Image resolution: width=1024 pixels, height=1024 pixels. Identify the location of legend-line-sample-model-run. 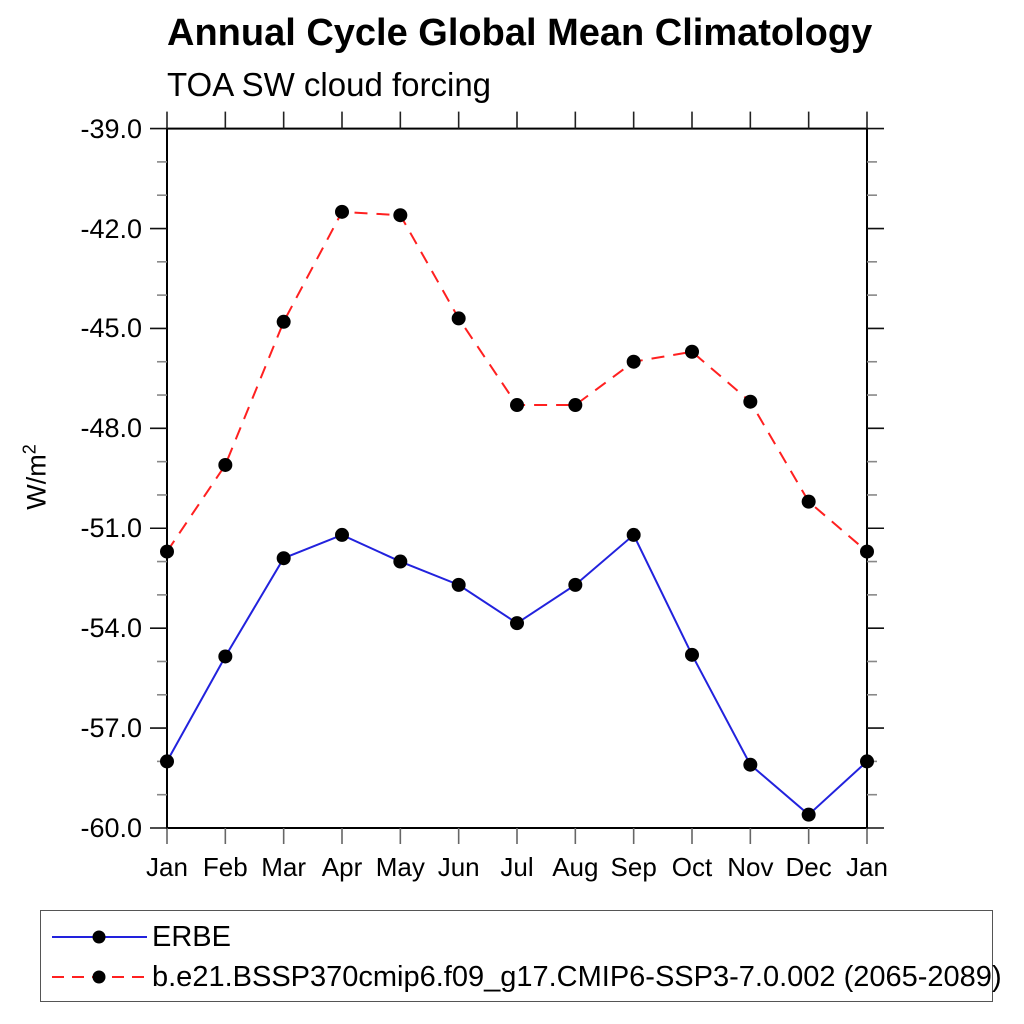
(99, 977).